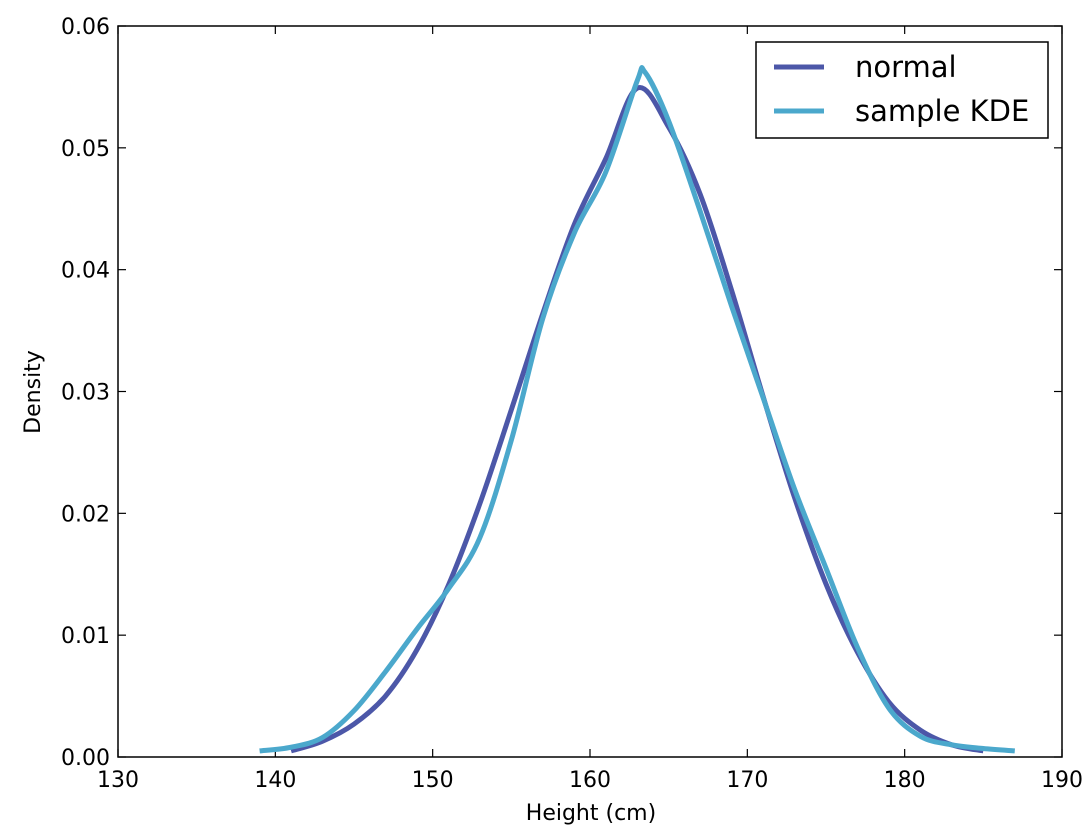 This screenshot has height=827, width=1091. Describe the element at coordinates (590, 780) in the screenshot. I see `x-tick-label: 160` at that location.